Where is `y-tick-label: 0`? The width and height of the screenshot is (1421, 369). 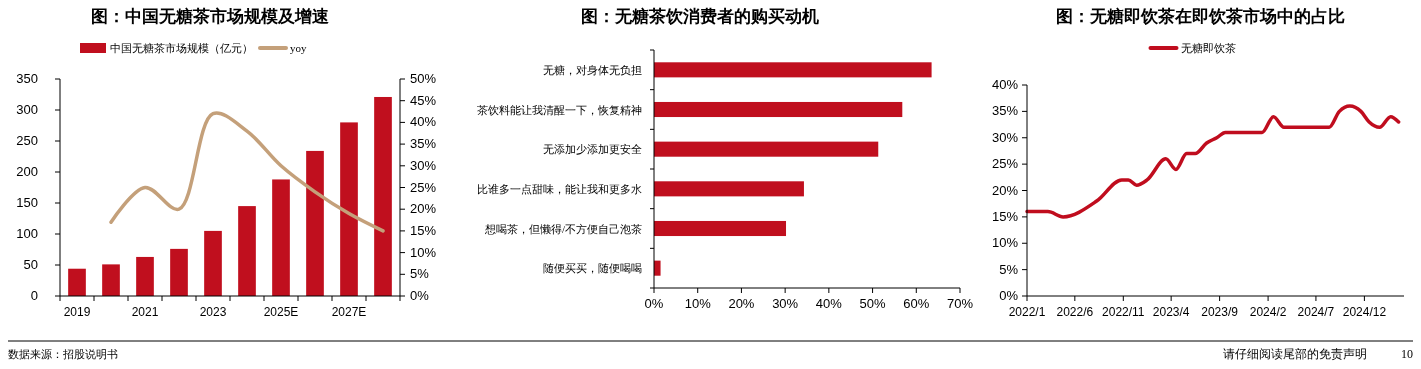 y-tick-label: 0 is located at coordinates (34, 295).